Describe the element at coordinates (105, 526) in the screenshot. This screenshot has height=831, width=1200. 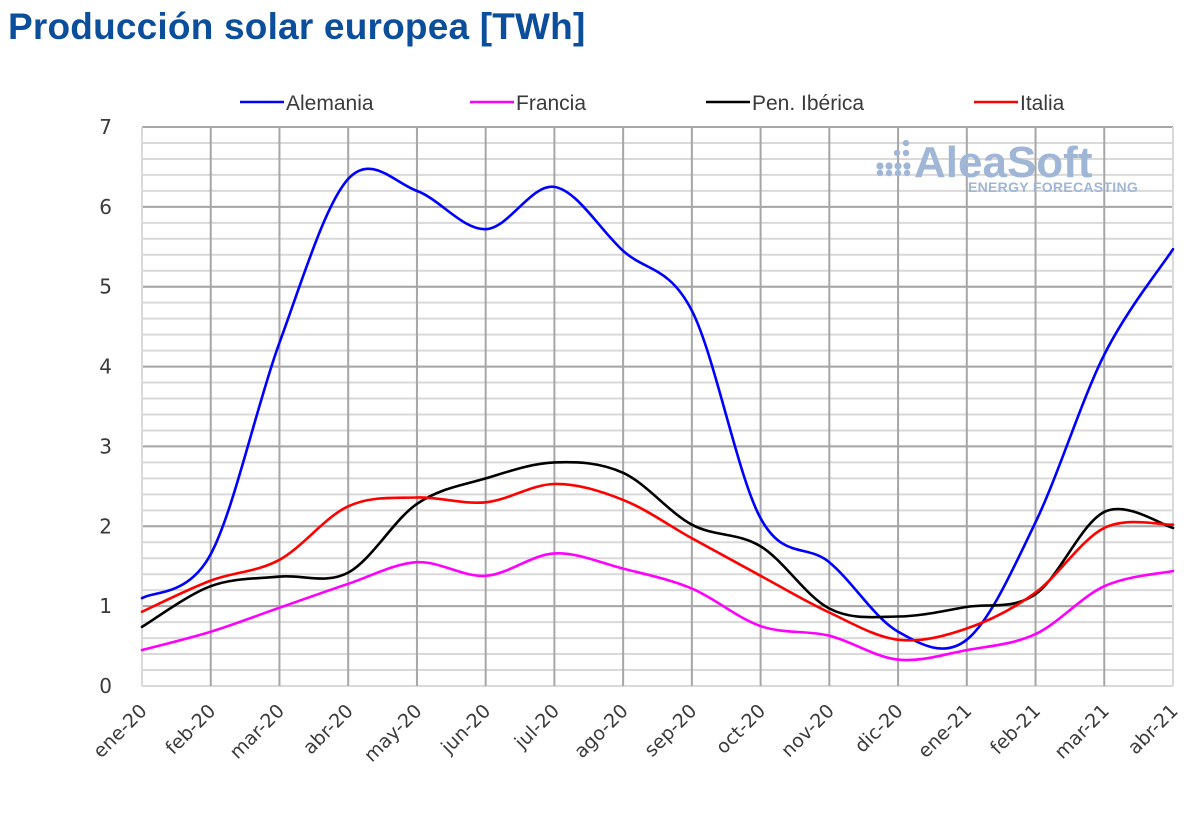
I see `y-tick-label: 2` at that location.